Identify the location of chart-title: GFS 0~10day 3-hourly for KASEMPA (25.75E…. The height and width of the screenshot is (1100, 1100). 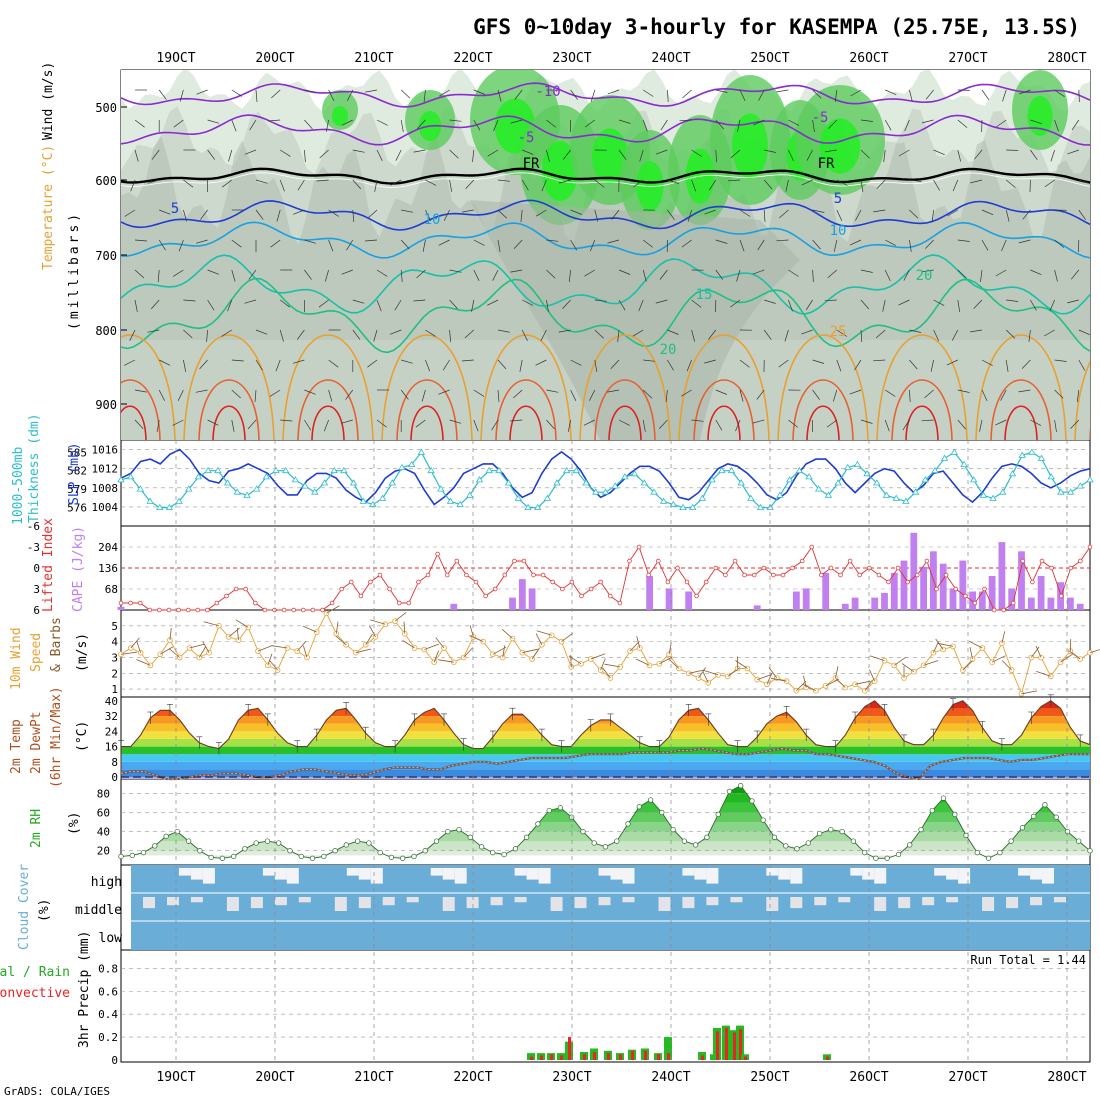
(776, 27).